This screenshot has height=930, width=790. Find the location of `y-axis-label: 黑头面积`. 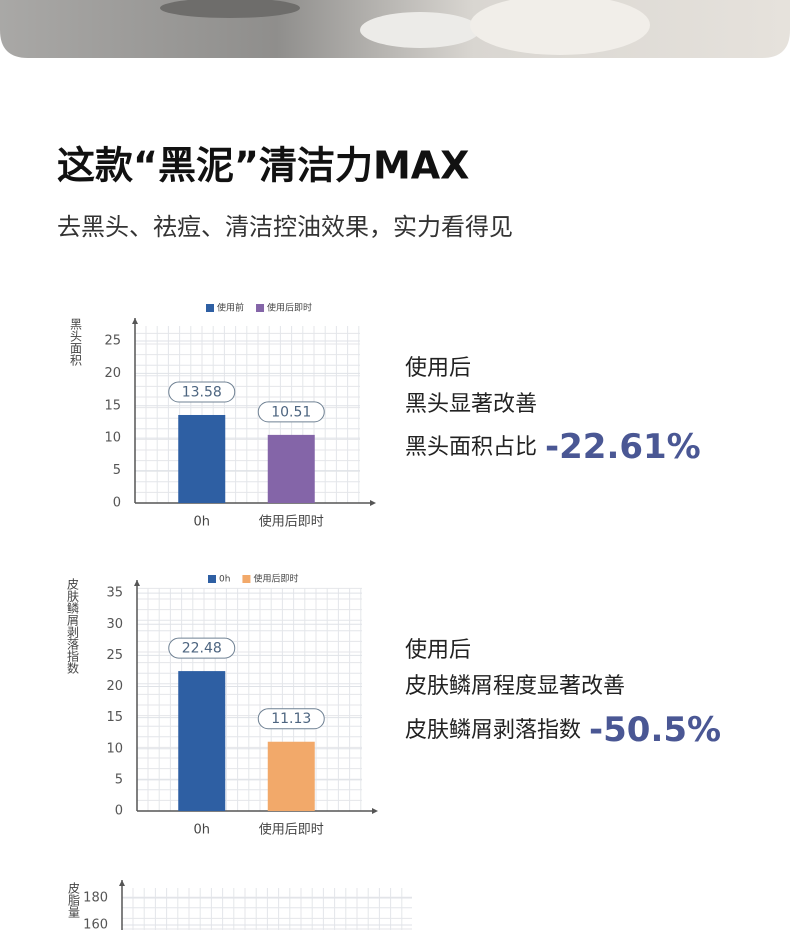

y-axis-label: 黑头面积 is located at coordinates (76, 342).